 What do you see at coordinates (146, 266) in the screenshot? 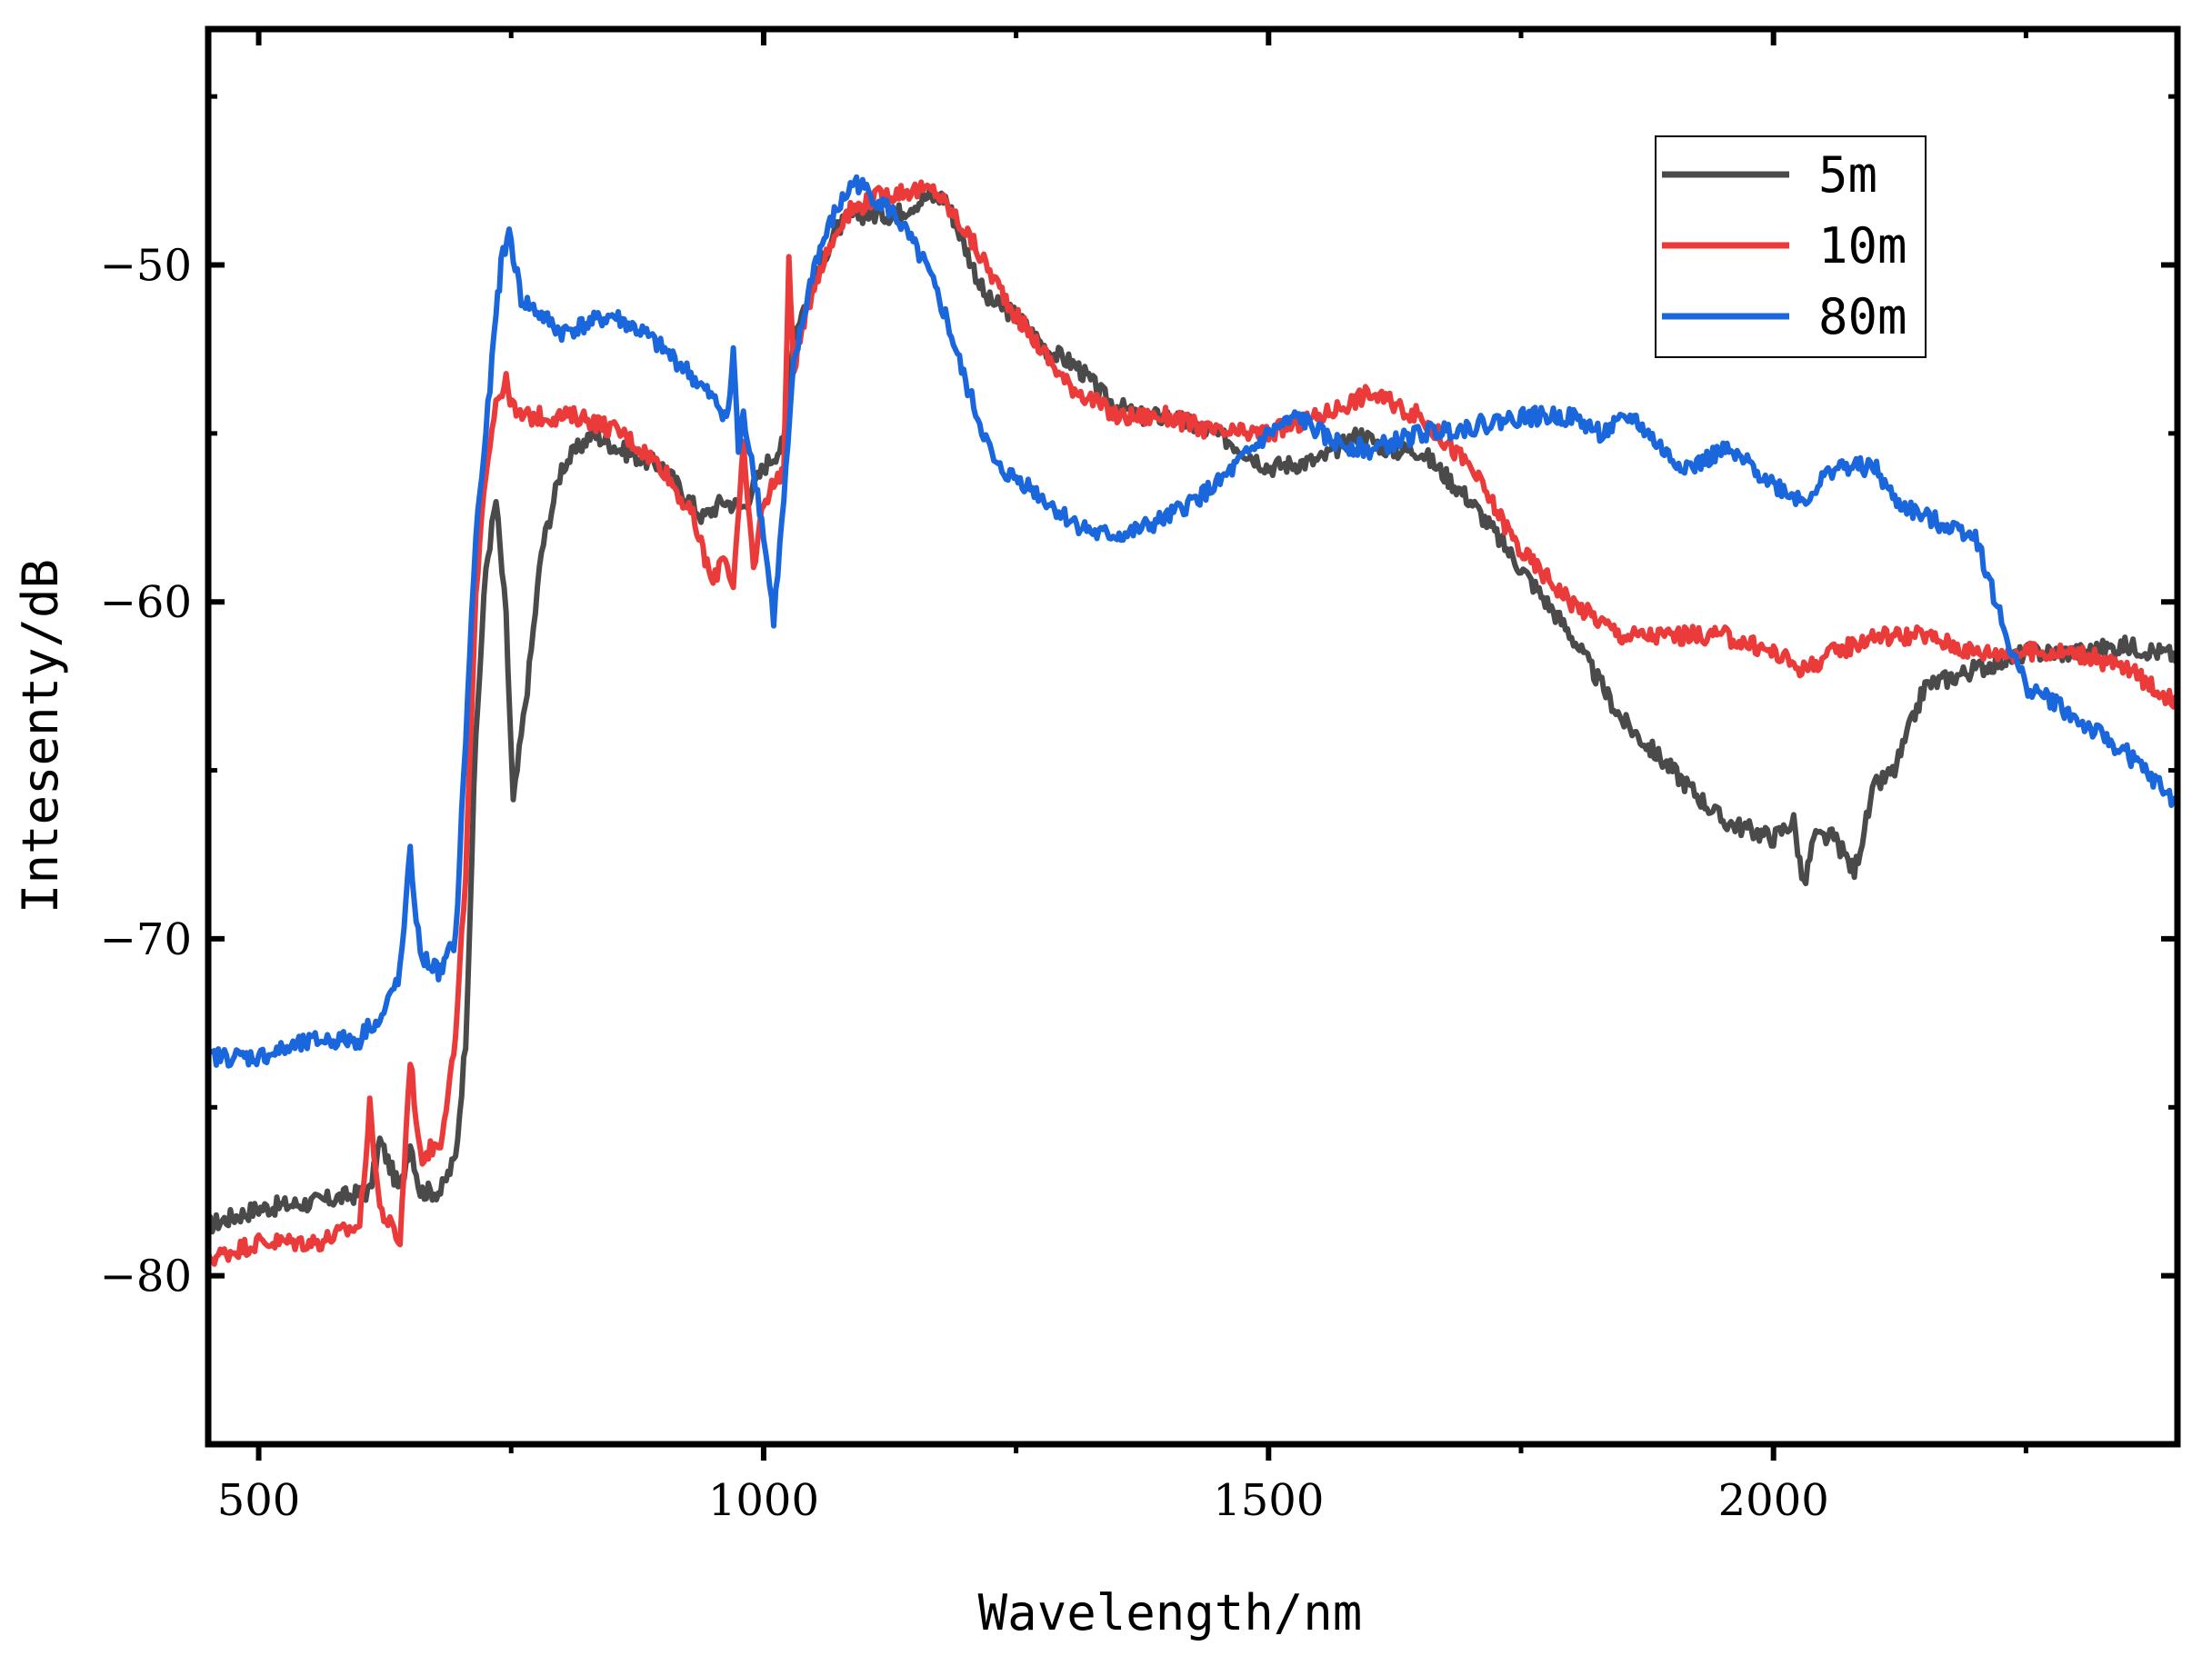
I see `y-tick-label--50: −50` at bounding box center [146, 266].